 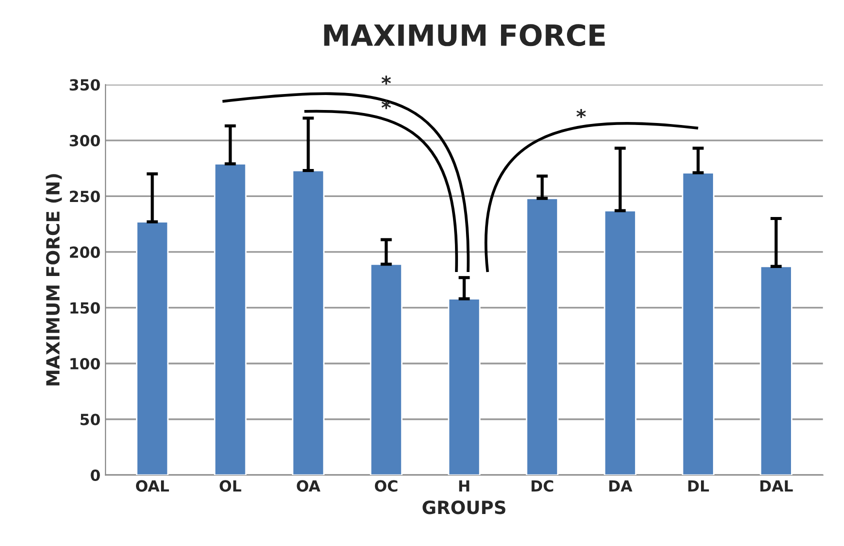 I want to click on y-tick-label: 300, so click(x=85, y=140).